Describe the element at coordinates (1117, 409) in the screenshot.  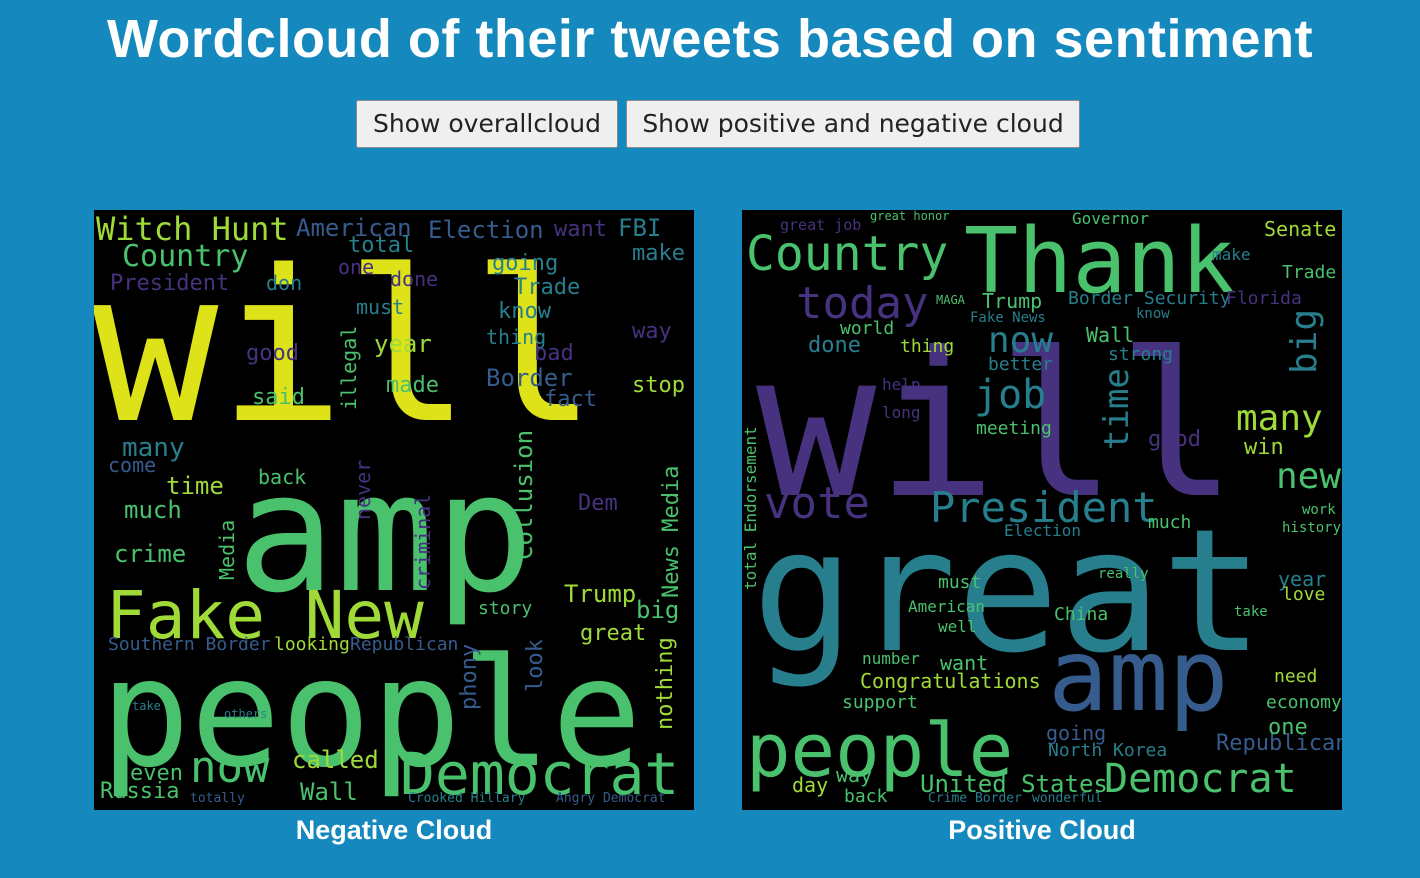
I see `word-time: time` at that location.